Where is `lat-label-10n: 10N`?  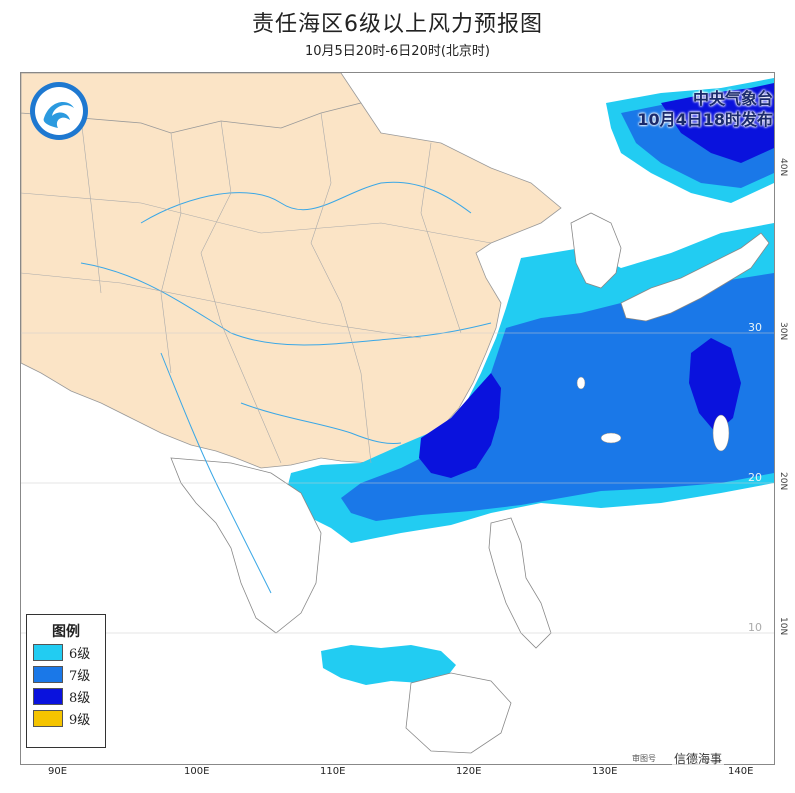
lat-label-10n: 10N is located at coordinates (783, 626).